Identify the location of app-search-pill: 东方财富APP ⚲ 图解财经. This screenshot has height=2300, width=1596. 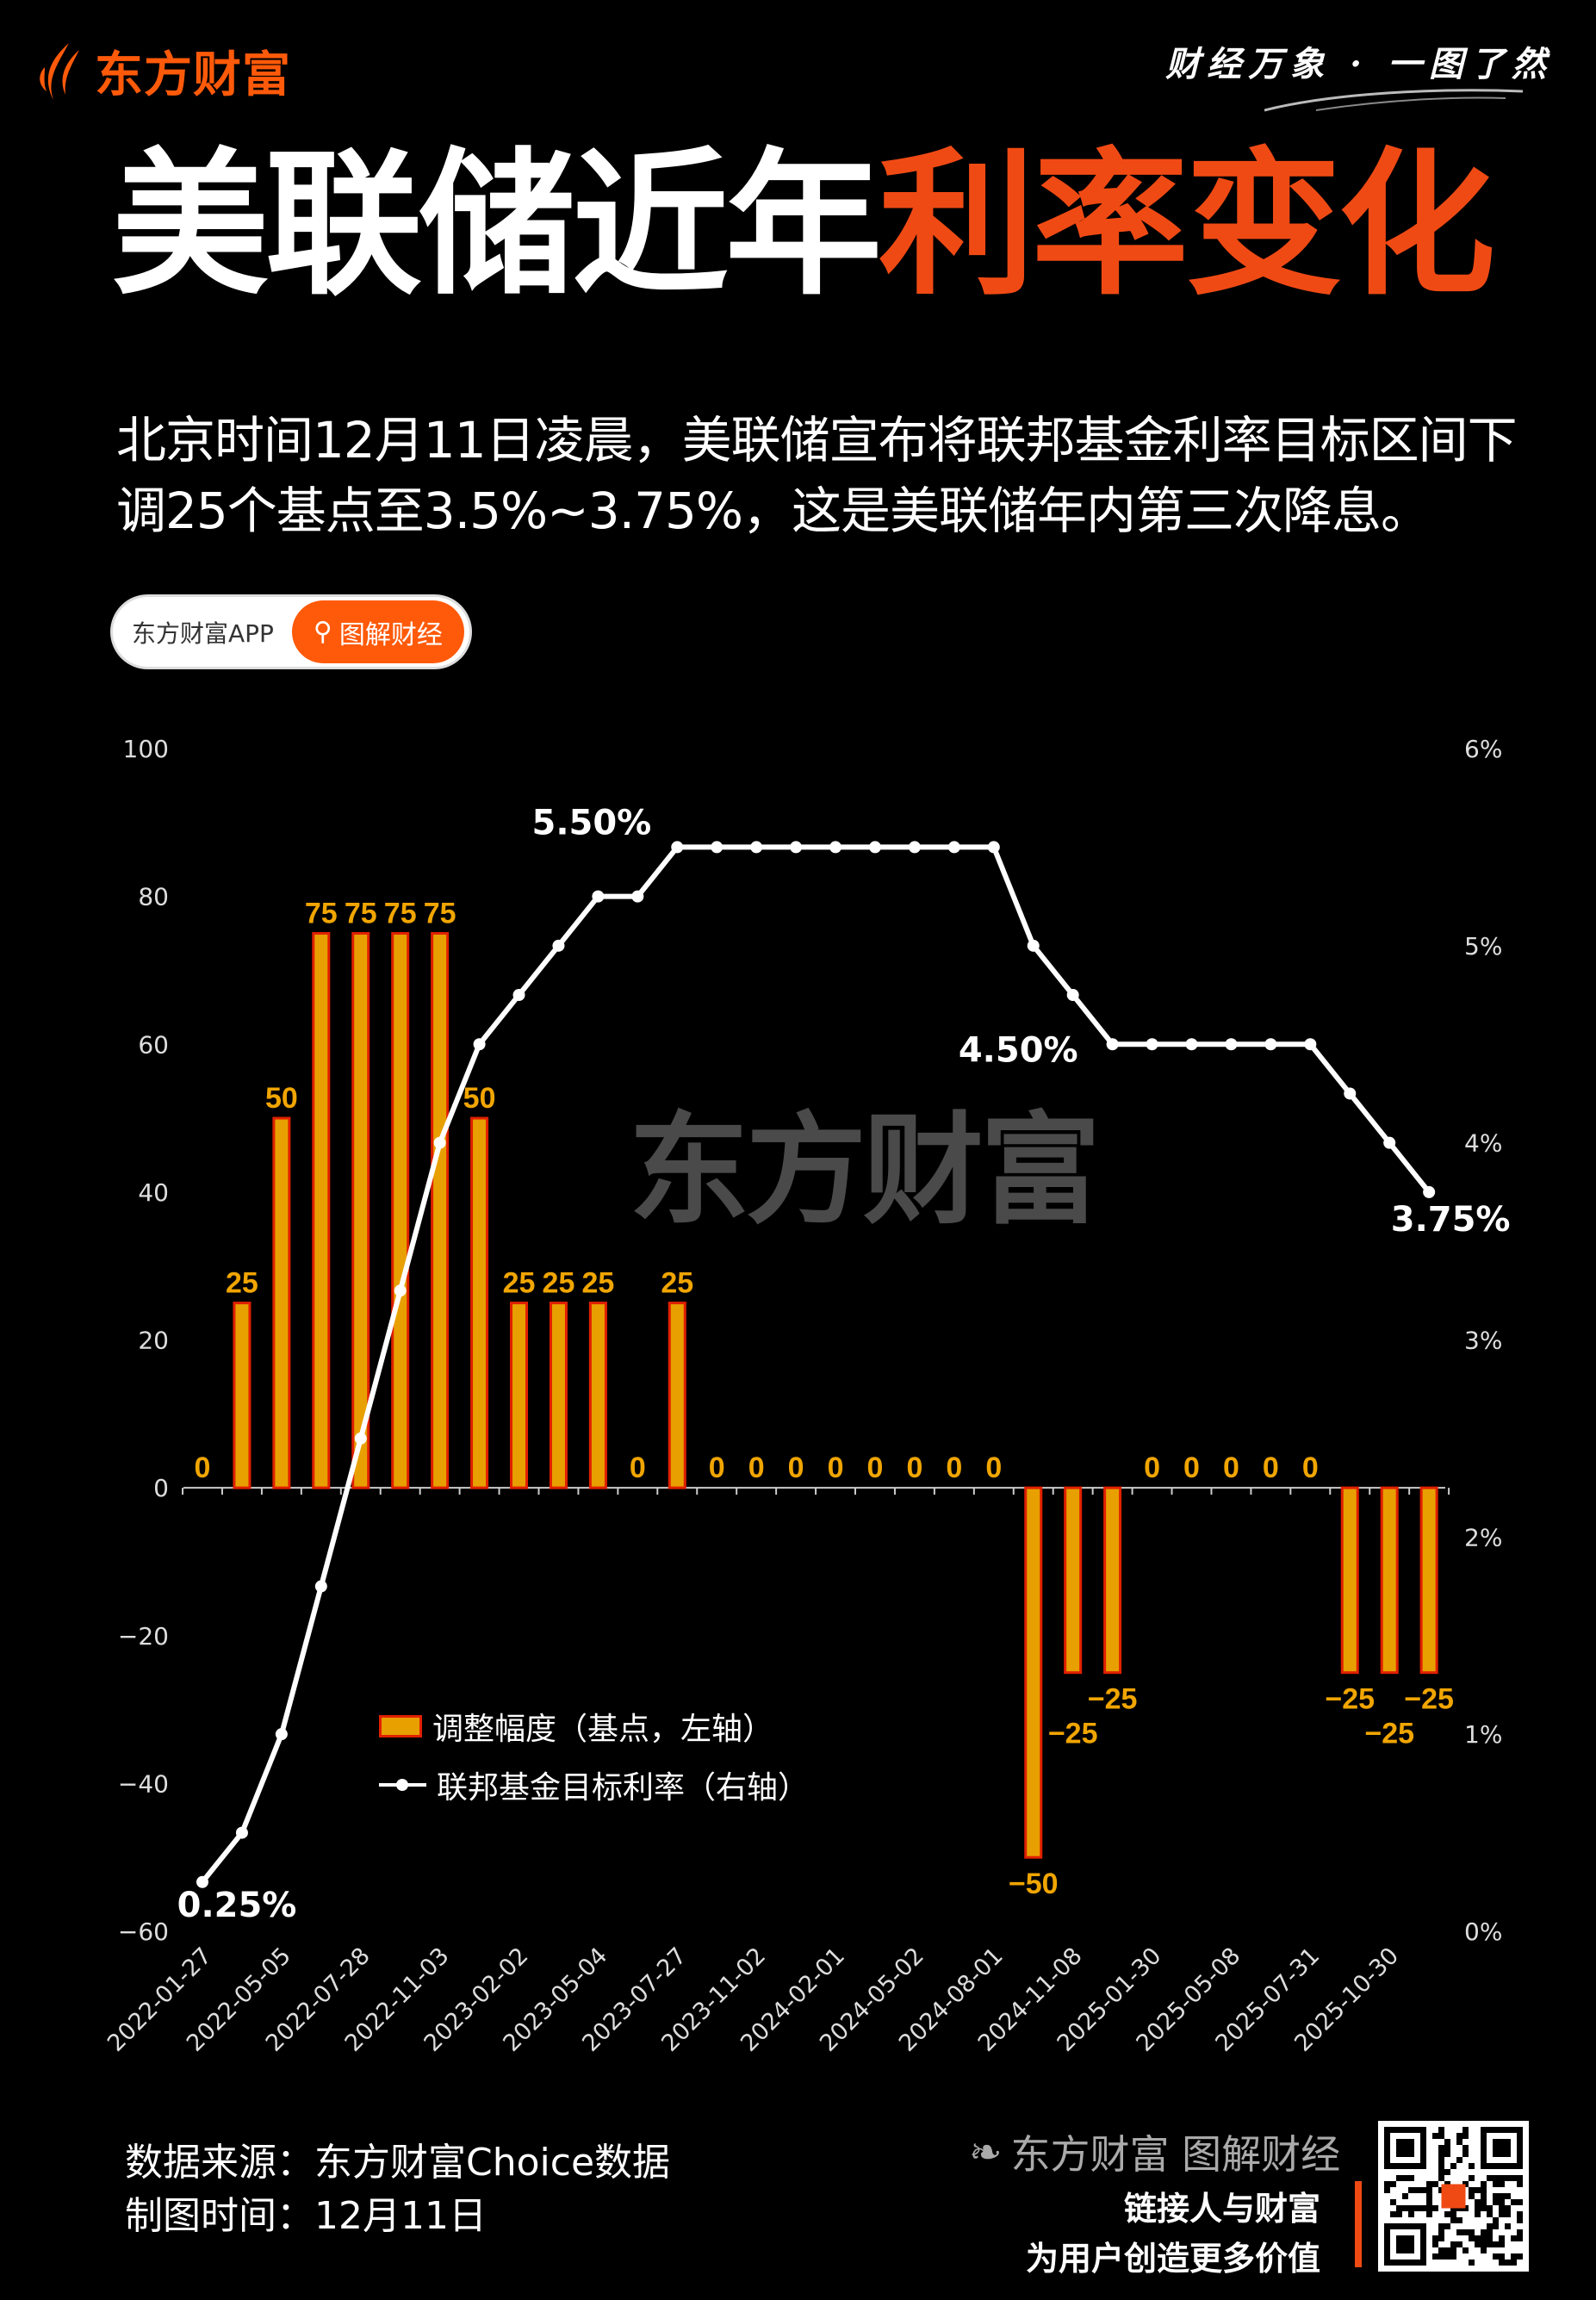
(291, 631).